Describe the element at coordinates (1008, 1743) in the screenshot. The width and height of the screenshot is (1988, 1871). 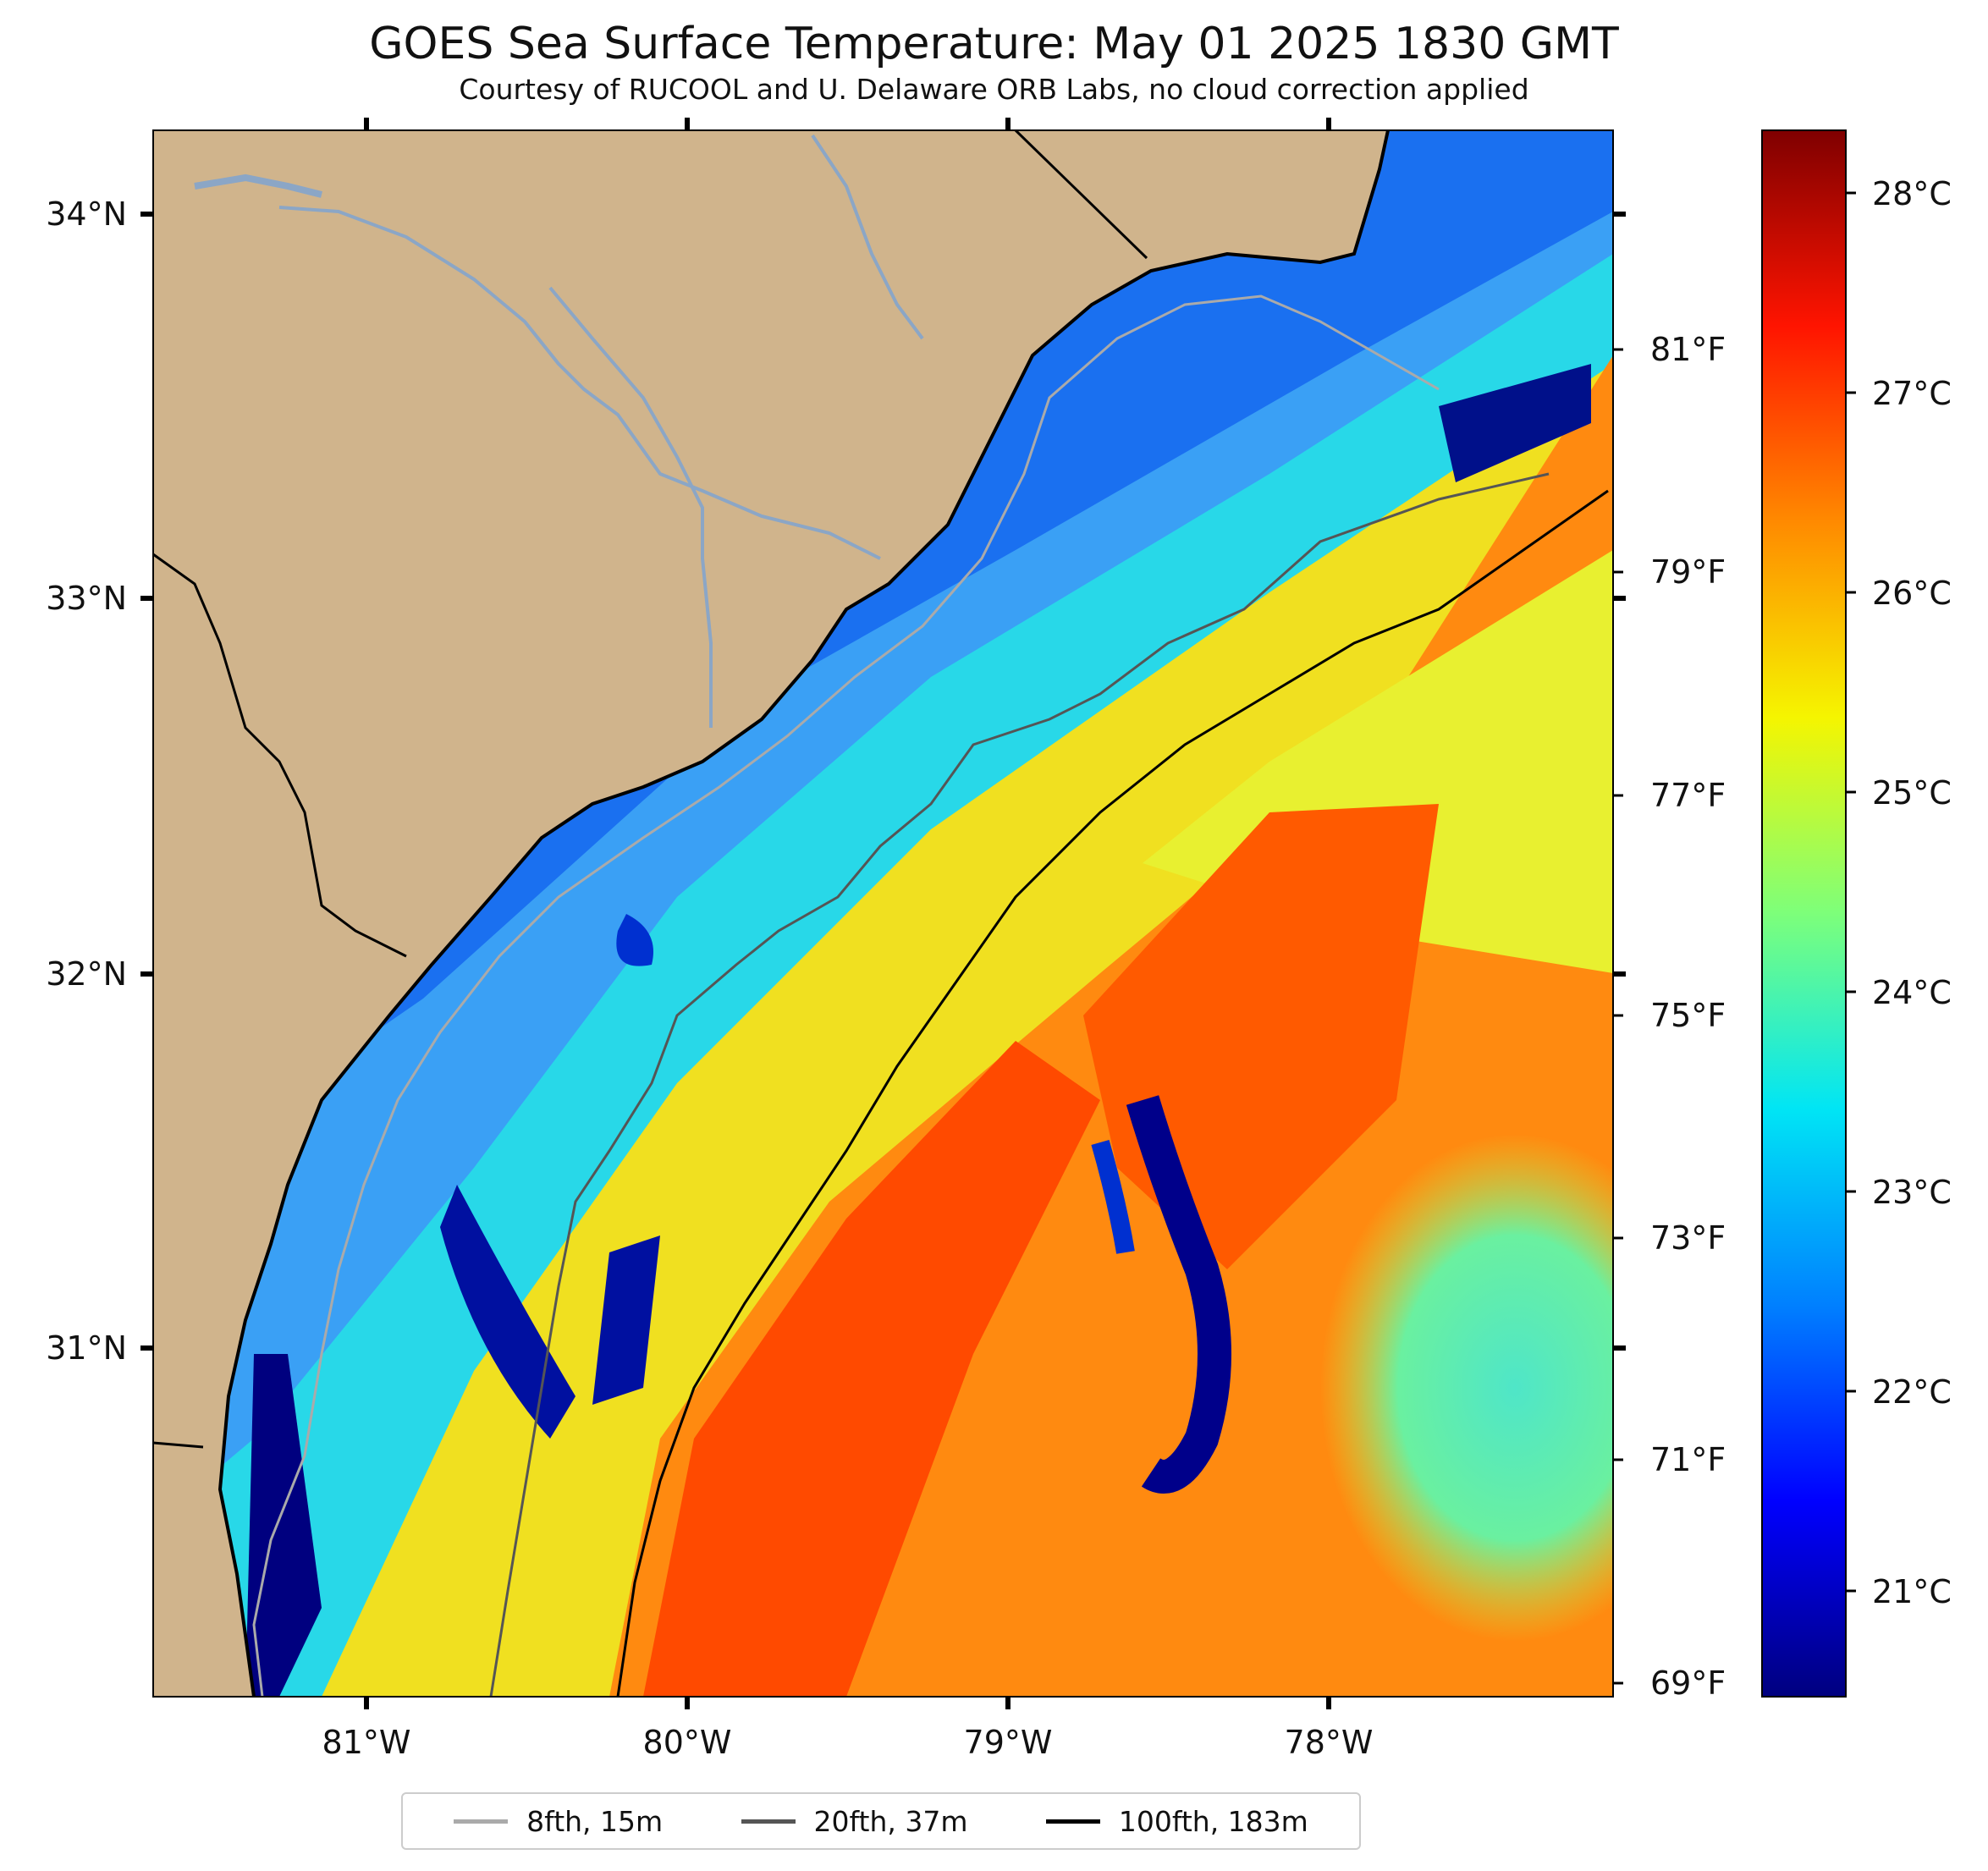
I see `lon-label-79: 79°W` at that location.